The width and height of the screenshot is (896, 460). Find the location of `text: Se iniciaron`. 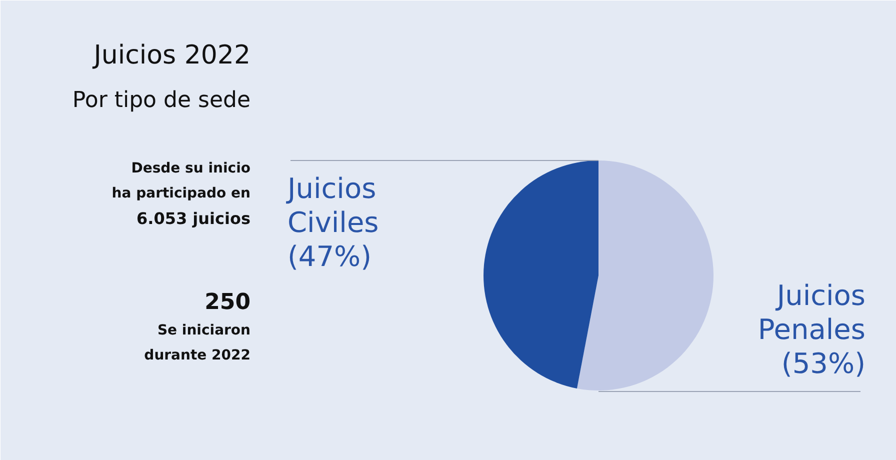

text: Se iniciaron is located at coordinates (204, 330).